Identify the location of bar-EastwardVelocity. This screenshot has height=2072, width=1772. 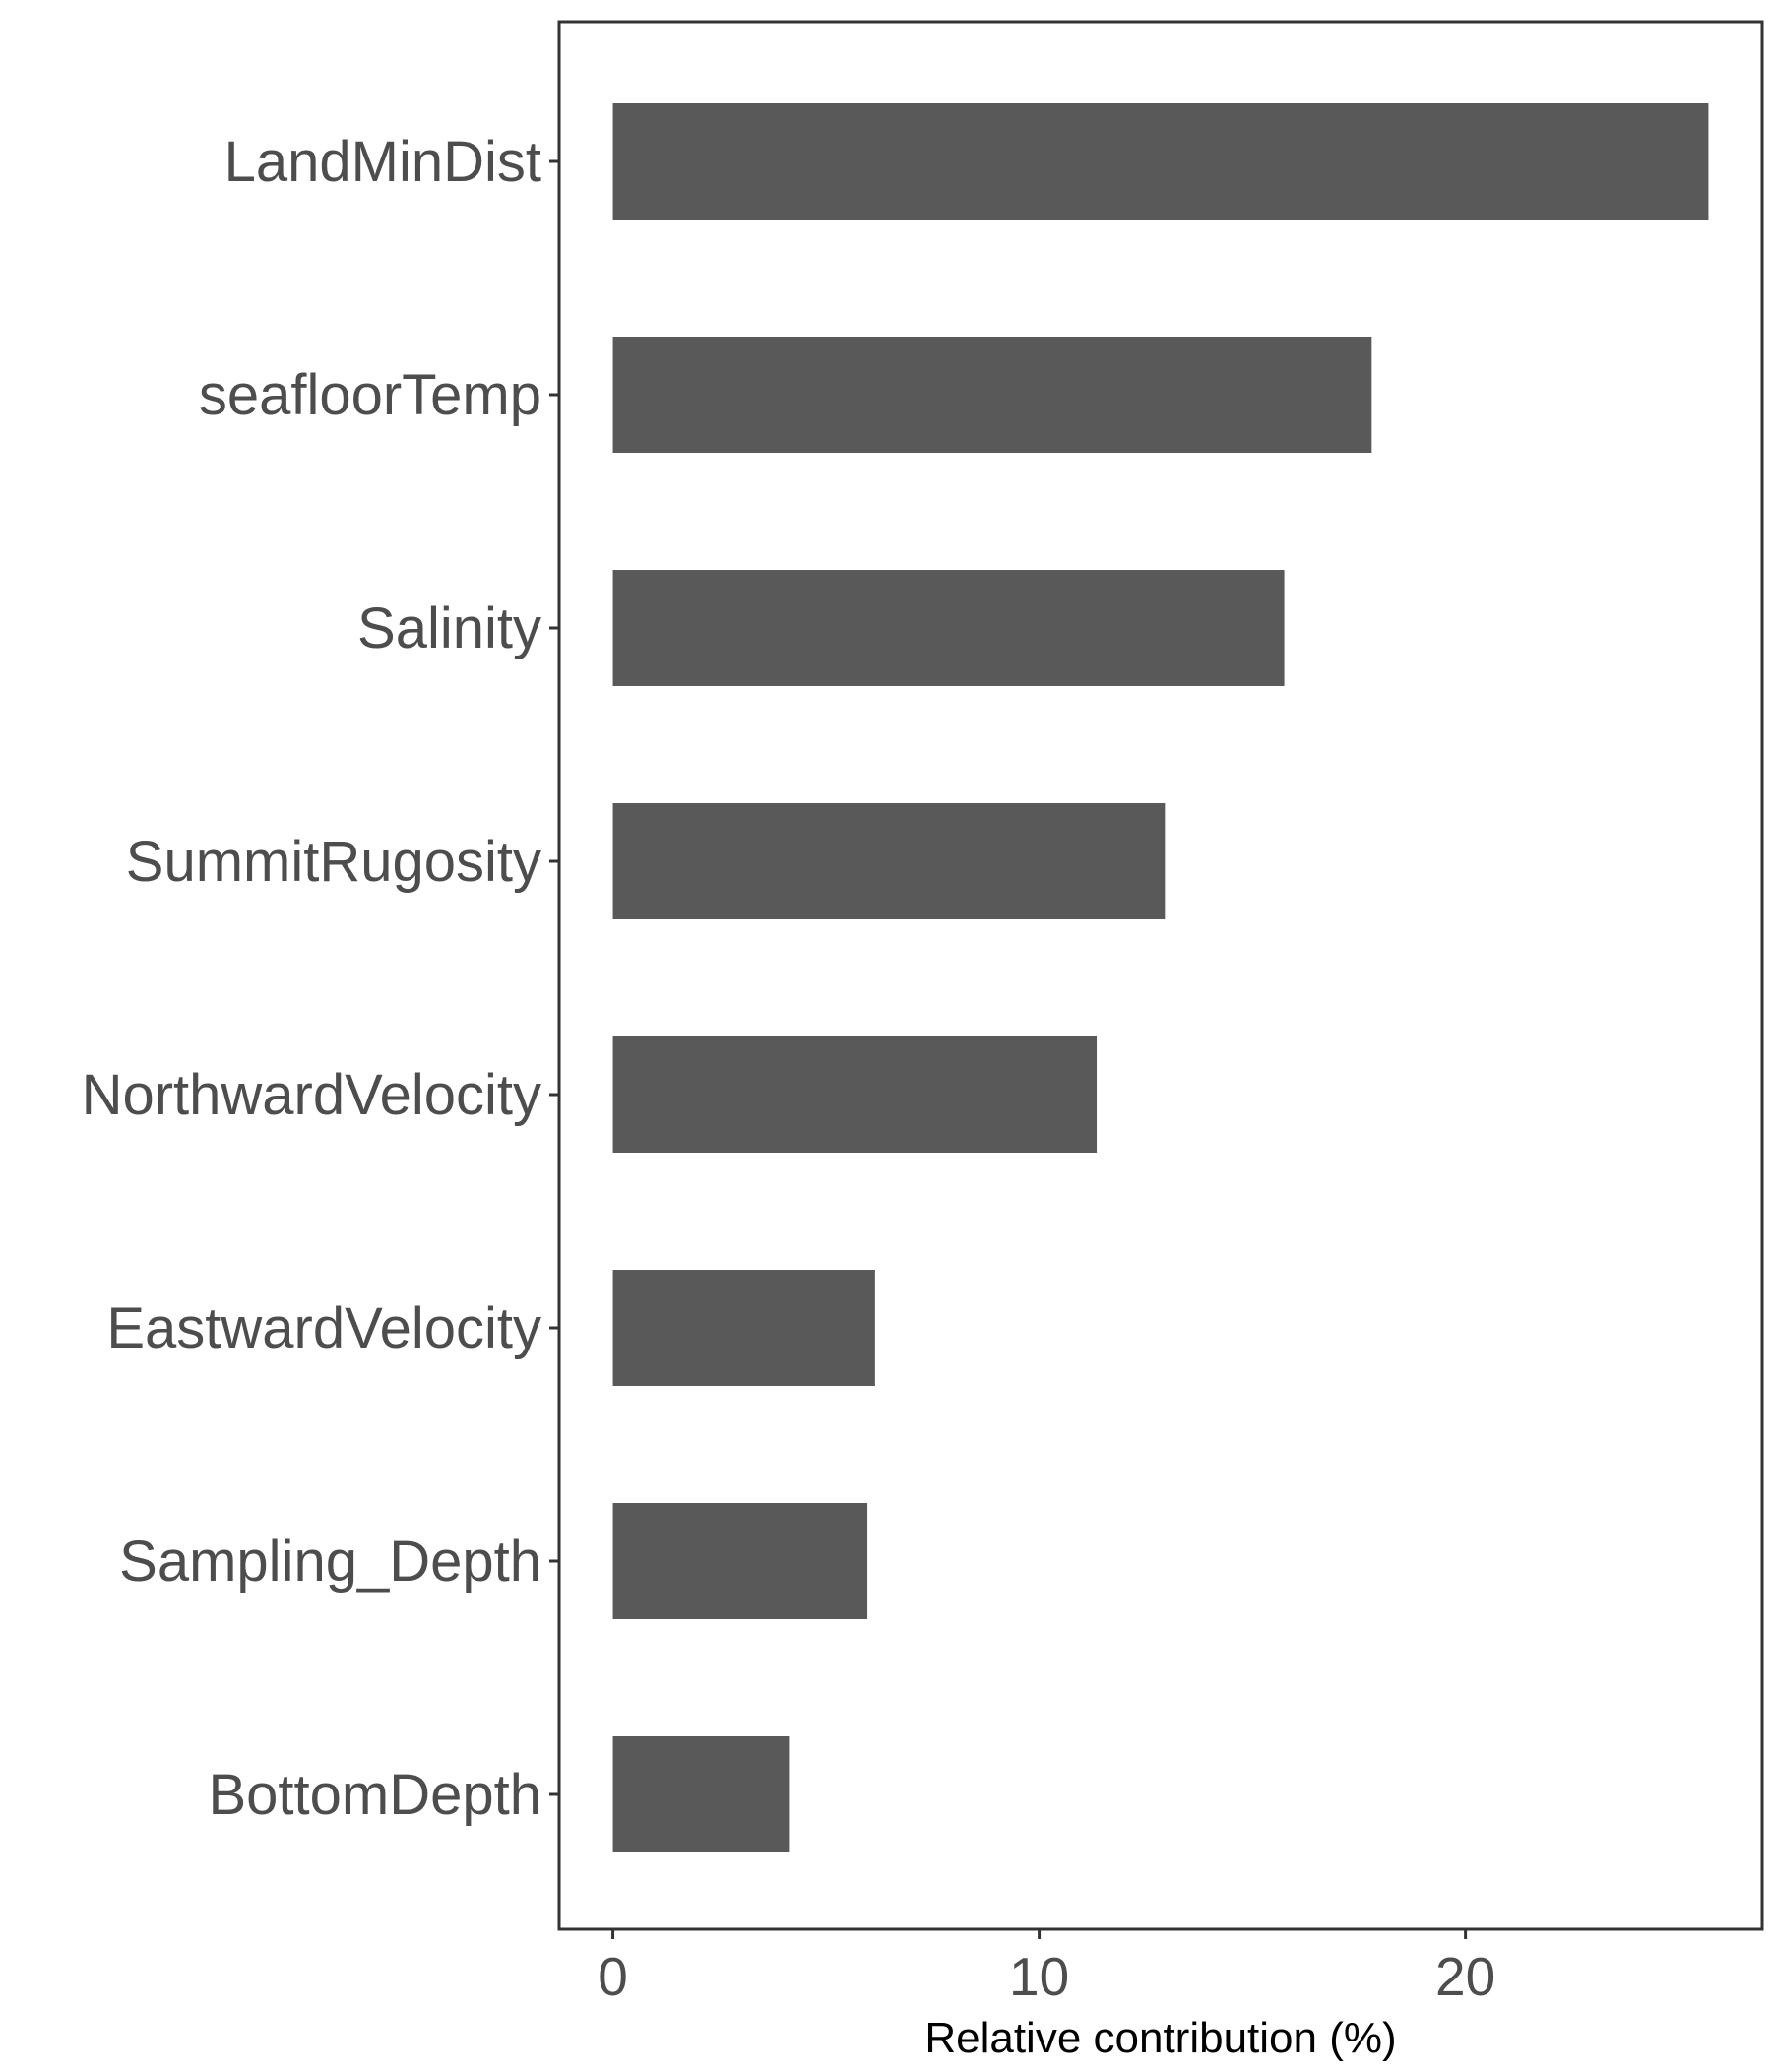
(743, 1328).